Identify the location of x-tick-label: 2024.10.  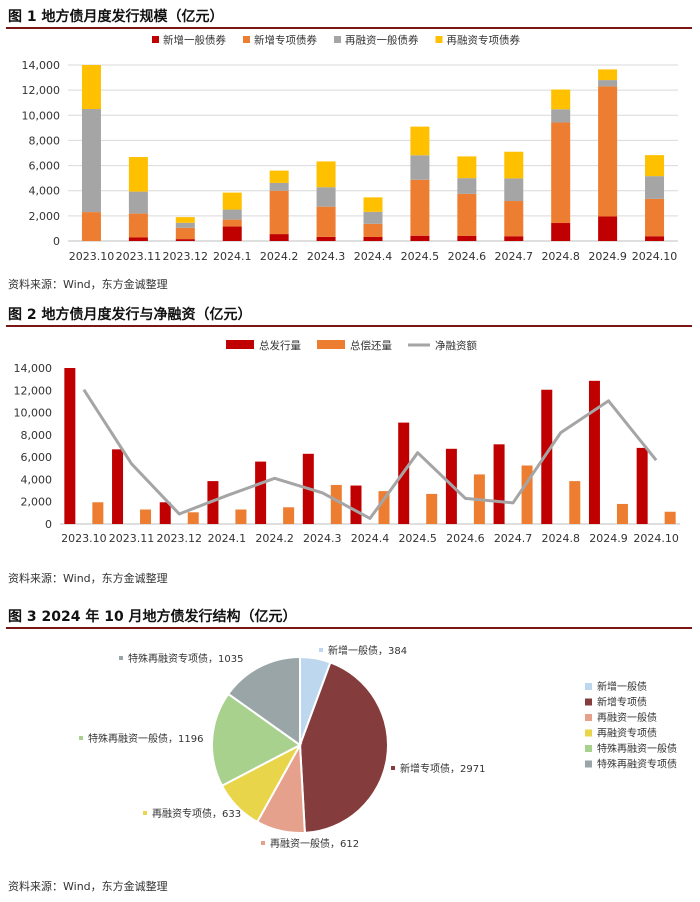
(656, 538).